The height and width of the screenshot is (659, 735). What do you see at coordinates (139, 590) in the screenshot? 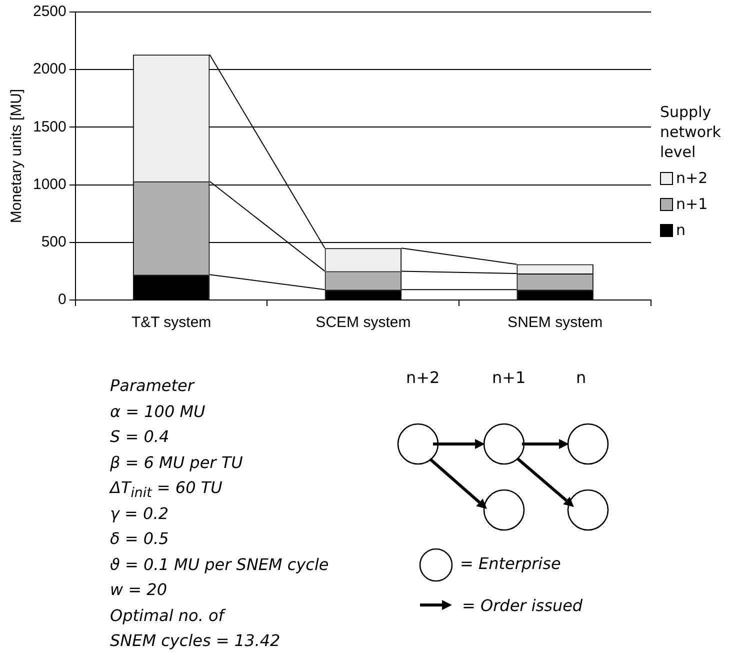
I see `text: w = 20` at bounding box center [139, 590].